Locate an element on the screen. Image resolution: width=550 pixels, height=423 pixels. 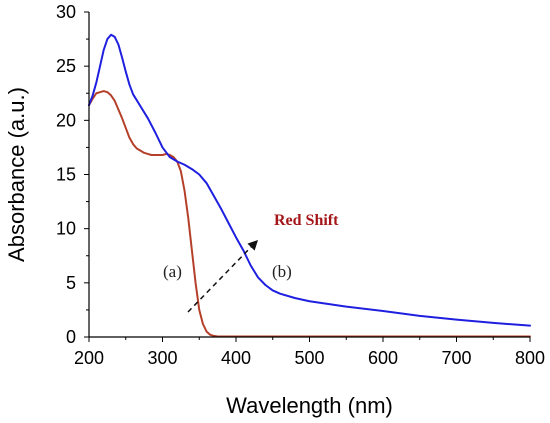
y-tick-label: 5 is located at coordinates (71, 283).